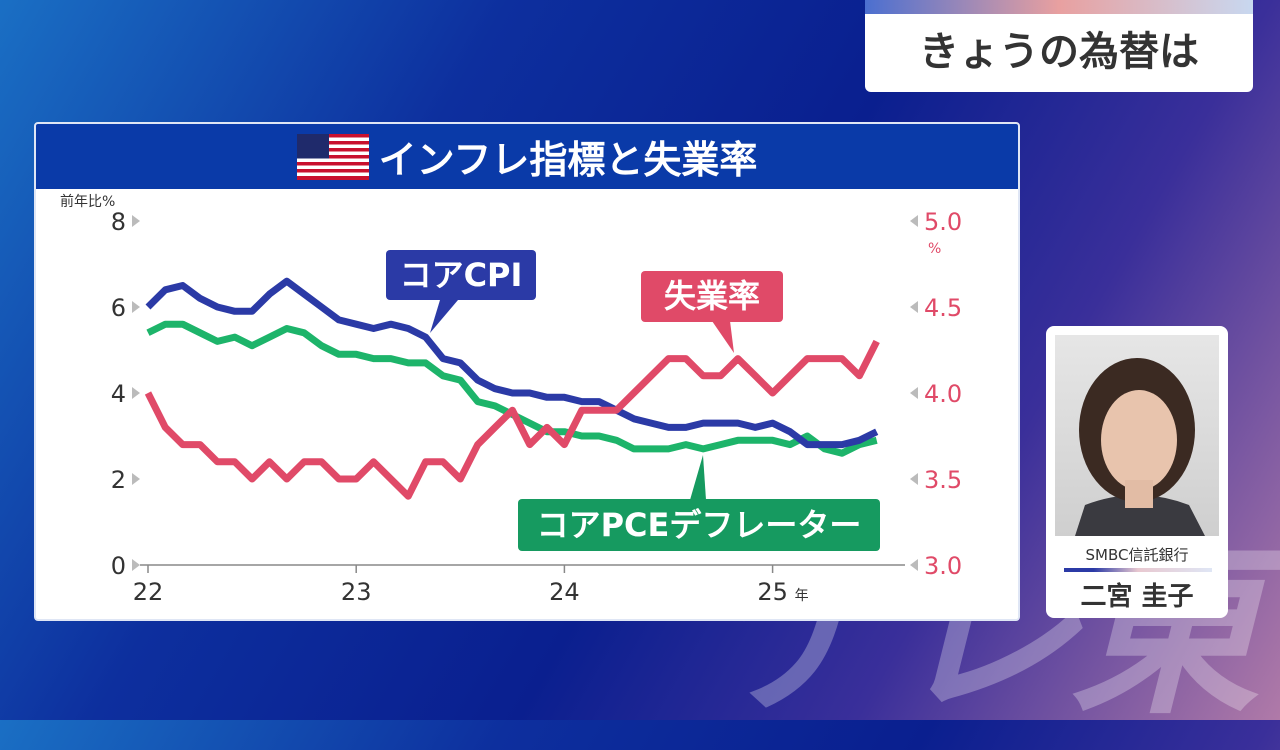  Describe the element at coordinates (943, 222) in the screenshot. I see `right-tick-label: 5.0` at that location.